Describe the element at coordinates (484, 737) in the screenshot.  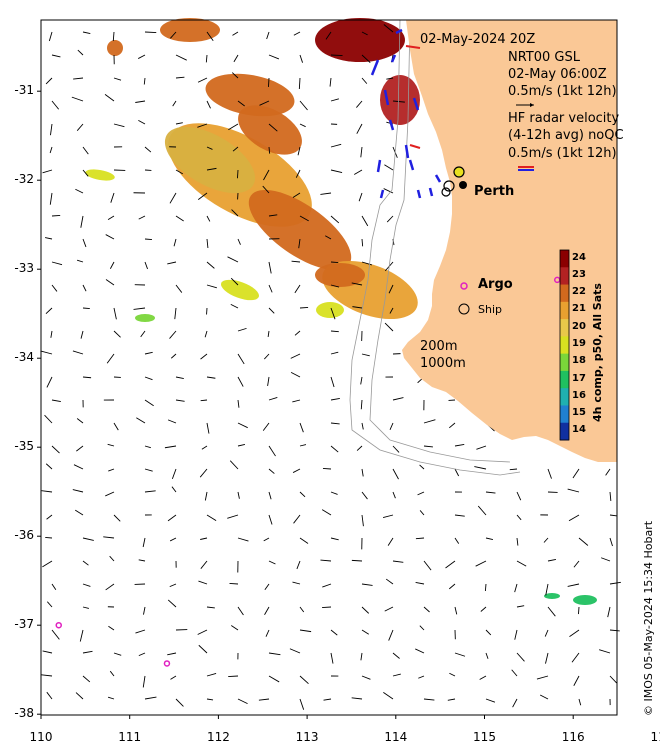
I see `x-tick-label: 115` at that location.